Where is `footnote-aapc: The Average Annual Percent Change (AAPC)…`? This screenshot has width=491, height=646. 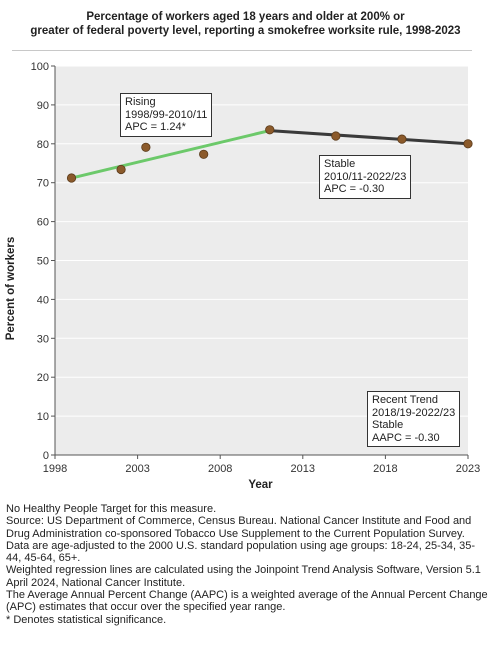
footnote-aapc: The Average Annual Percent Change (AAPC)… is located at coordinates (247, 601).